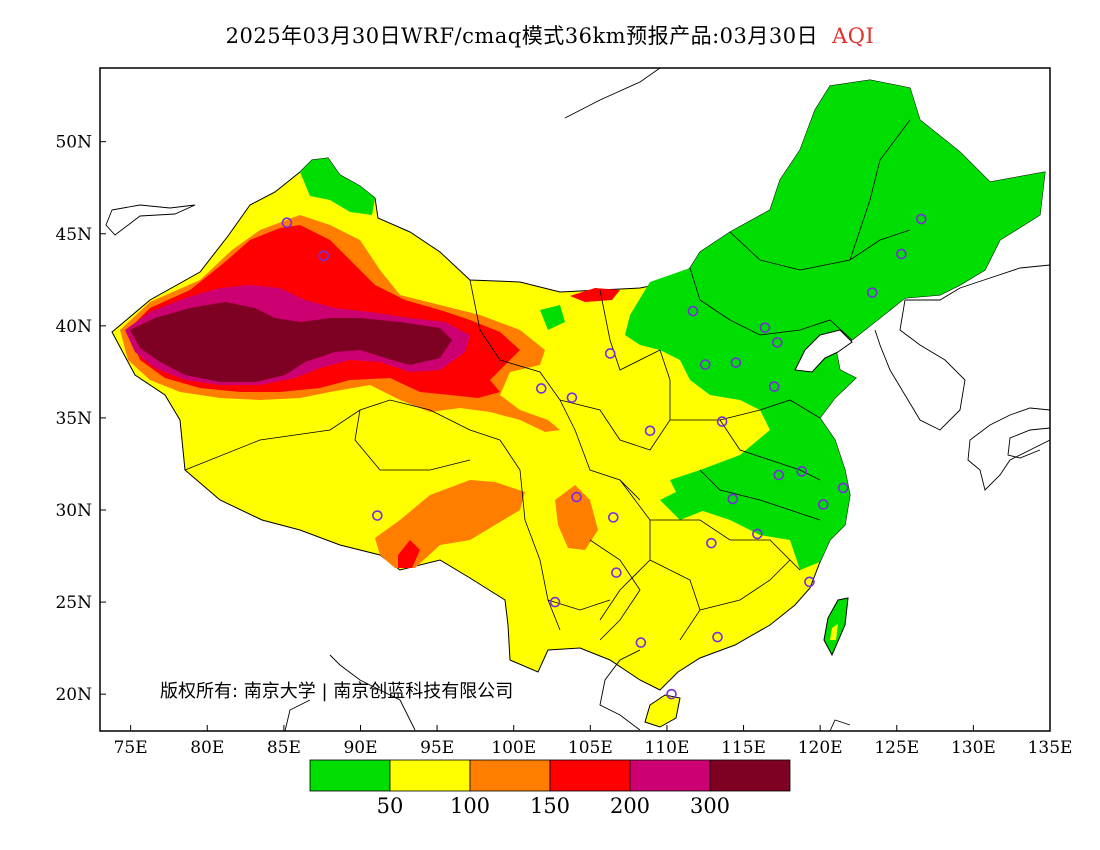  I want to click on title-product: AQI, so click(853, 36).